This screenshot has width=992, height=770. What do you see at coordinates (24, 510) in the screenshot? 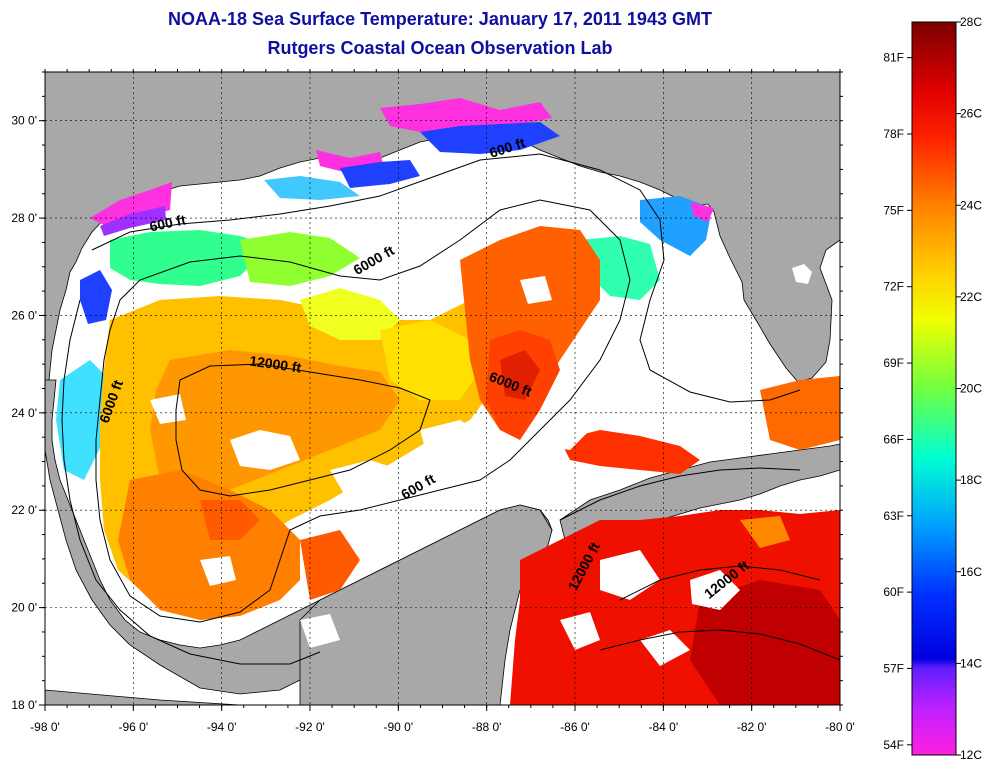
I see `lat-tick-label: 22 0'` at bounding box center [24, 510].